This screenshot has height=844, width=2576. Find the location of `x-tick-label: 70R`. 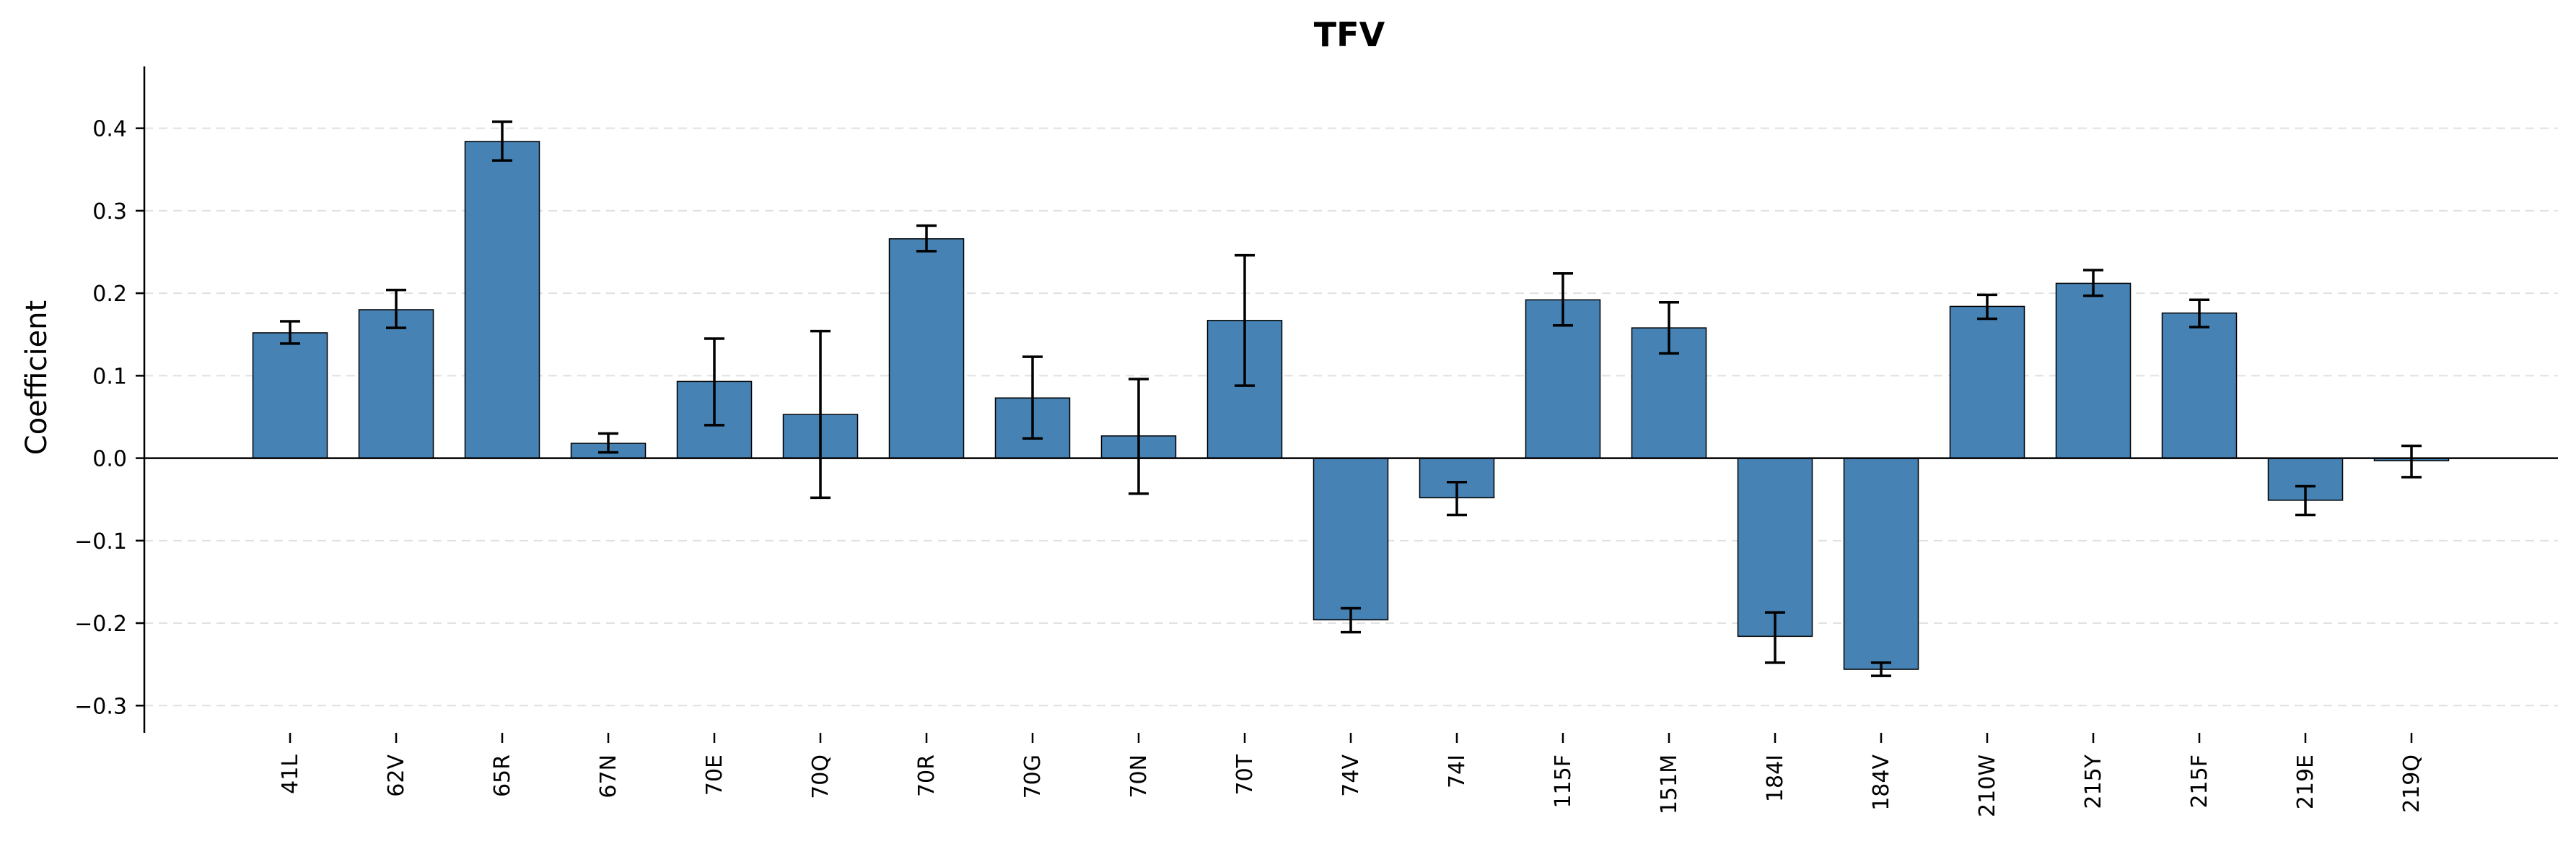

x-tick-label: 70R is located at coordinates (926, 775).